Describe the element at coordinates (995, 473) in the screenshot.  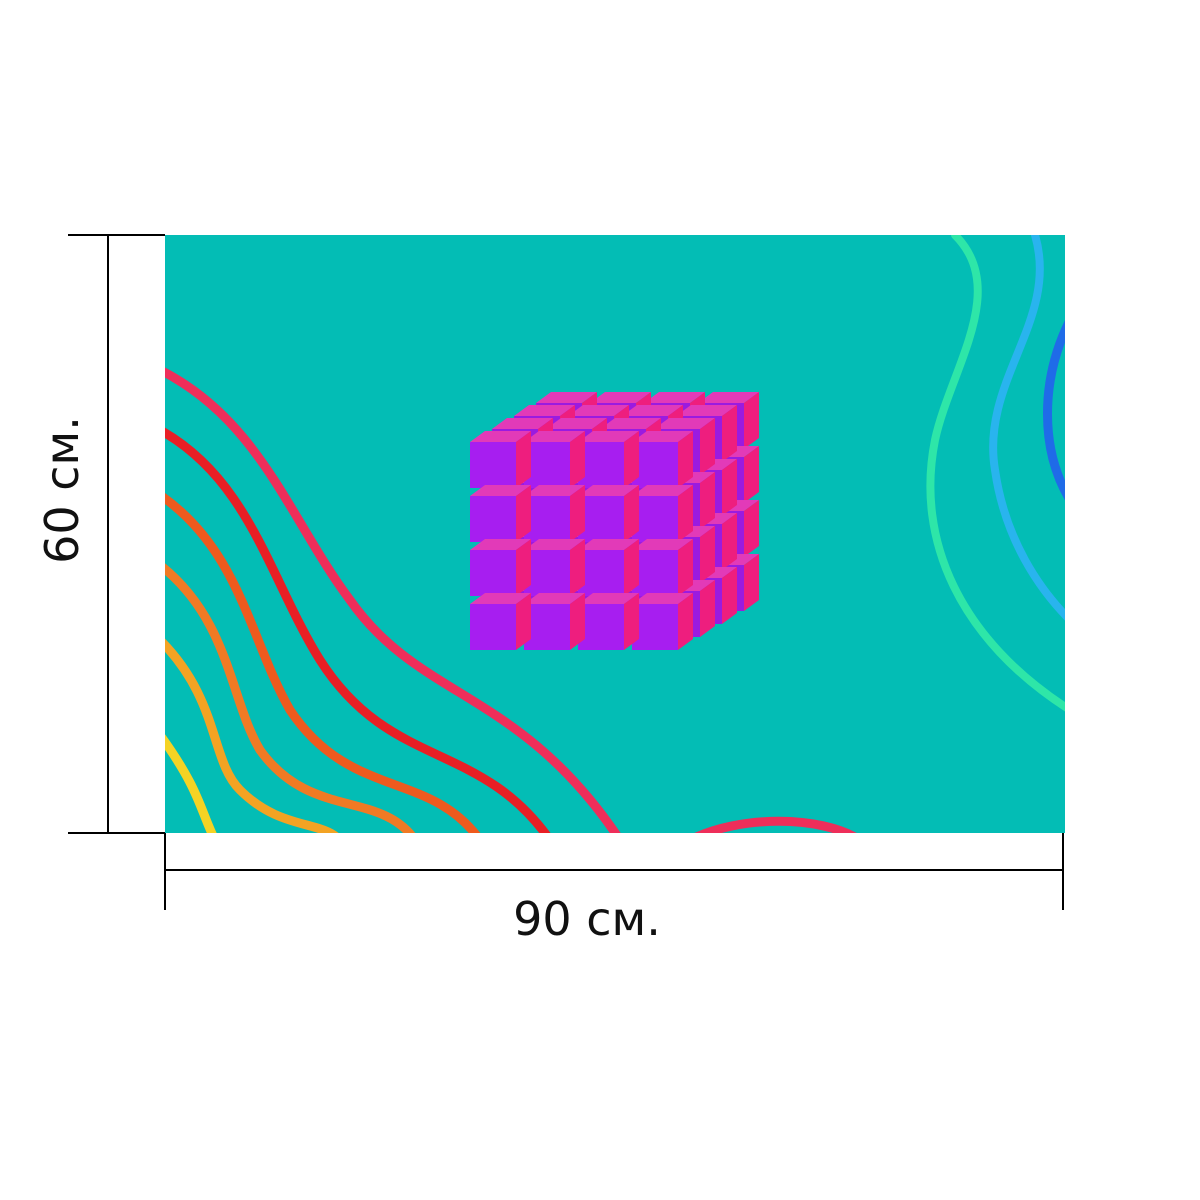
I see `right-waves` at that location.